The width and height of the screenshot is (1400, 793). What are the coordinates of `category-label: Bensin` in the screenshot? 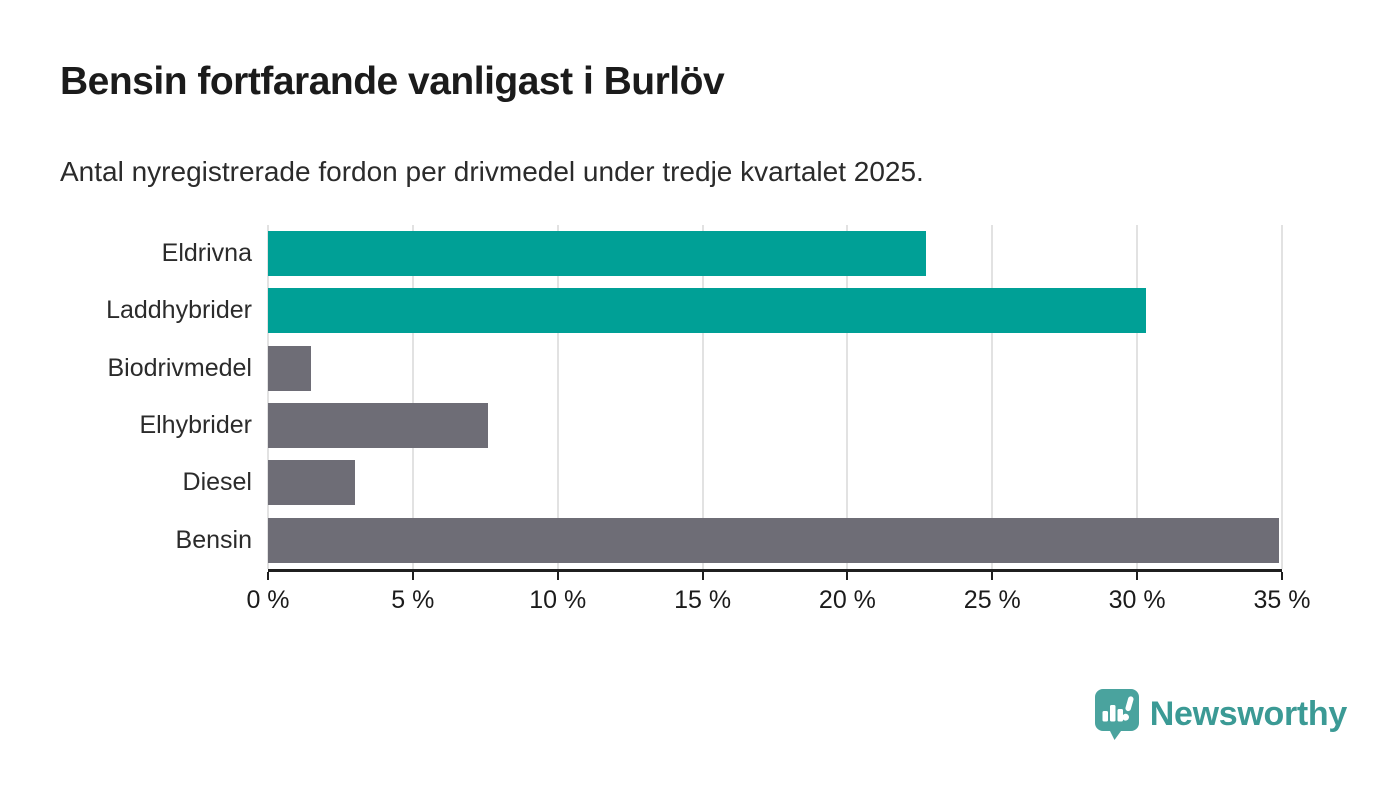 It's located at (213, 539).